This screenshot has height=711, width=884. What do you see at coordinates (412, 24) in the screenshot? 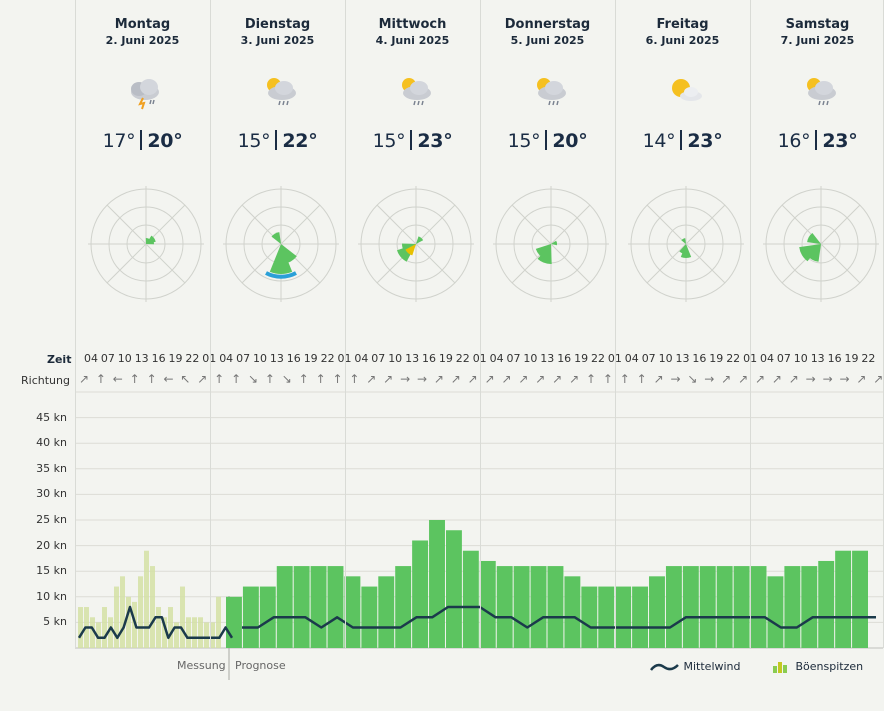
I see `day-name: Mittwoch` at bounding box center [412, 24].